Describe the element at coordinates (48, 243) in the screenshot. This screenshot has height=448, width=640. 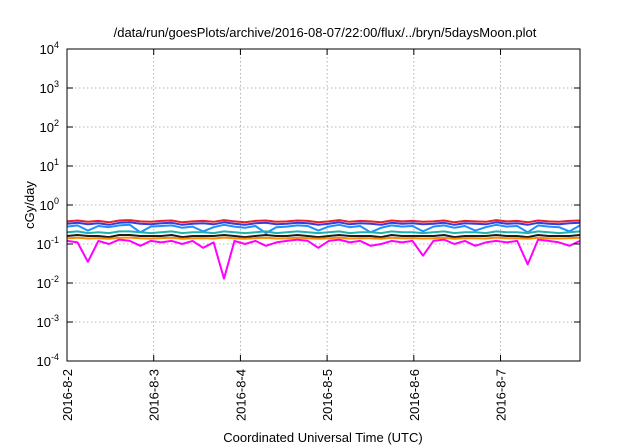
I see `y-tick-label: 10⁻¹` at that location.